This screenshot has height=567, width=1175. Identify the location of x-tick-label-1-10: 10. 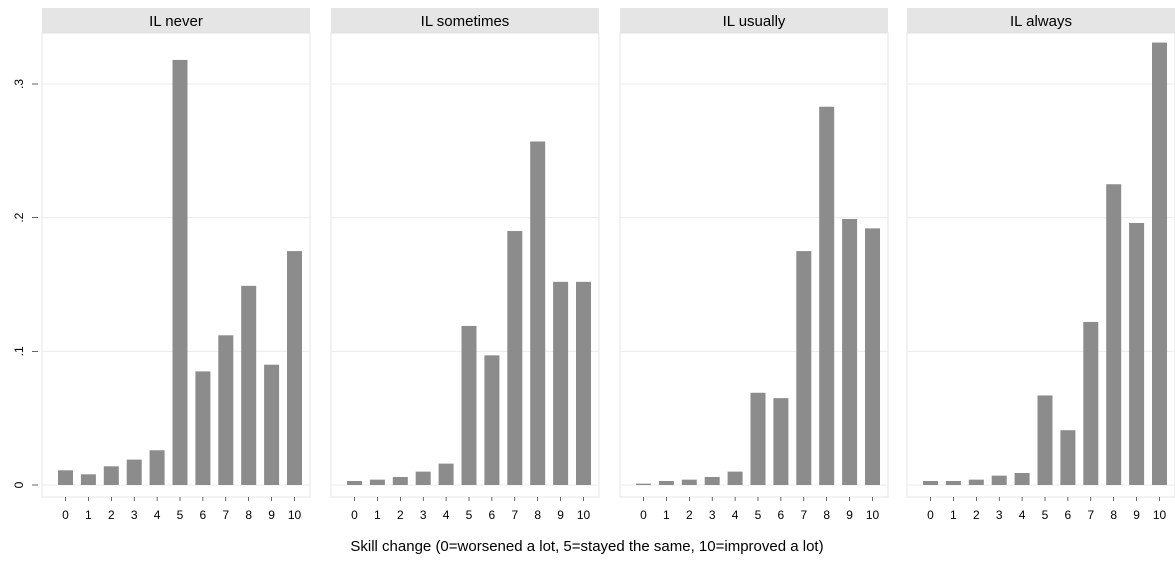
(584, 515).